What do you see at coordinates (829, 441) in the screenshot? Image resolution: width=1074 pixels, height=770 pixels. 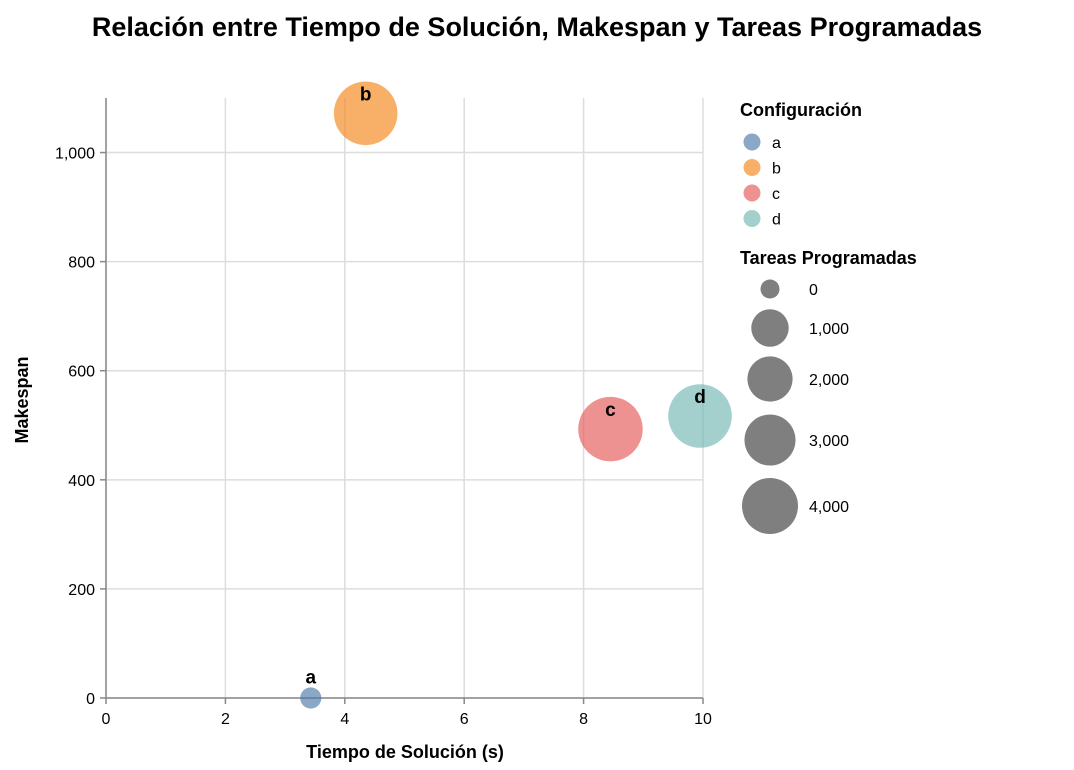 I see `size-legend-label: 3,000` at bounding box center [829, 441].